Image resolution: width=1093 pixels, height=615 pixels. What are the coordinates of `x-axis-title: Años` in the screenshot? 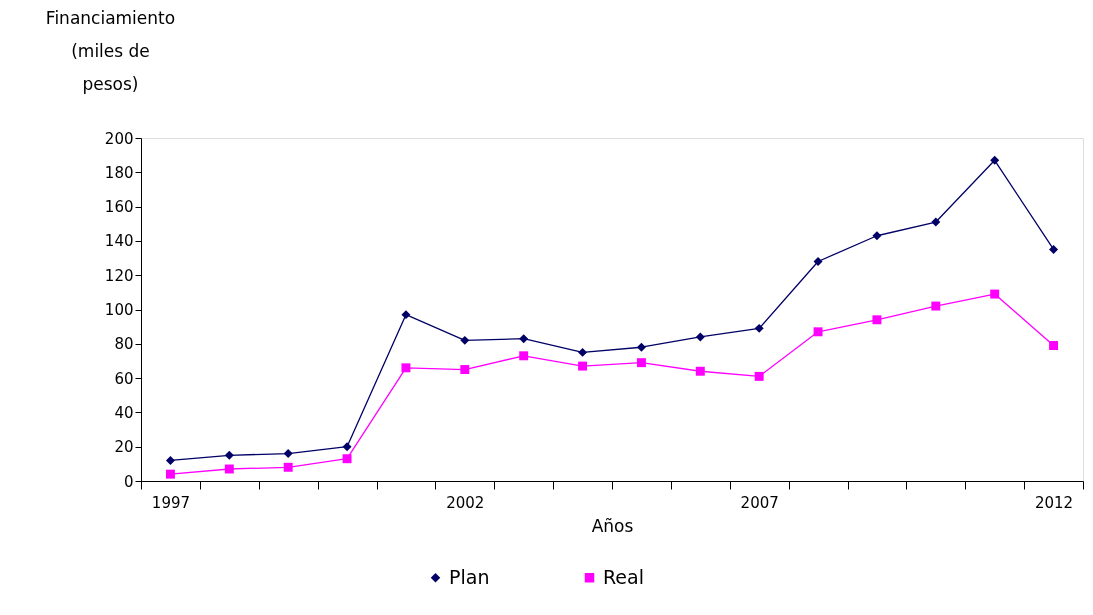 It's located at (612, 525).